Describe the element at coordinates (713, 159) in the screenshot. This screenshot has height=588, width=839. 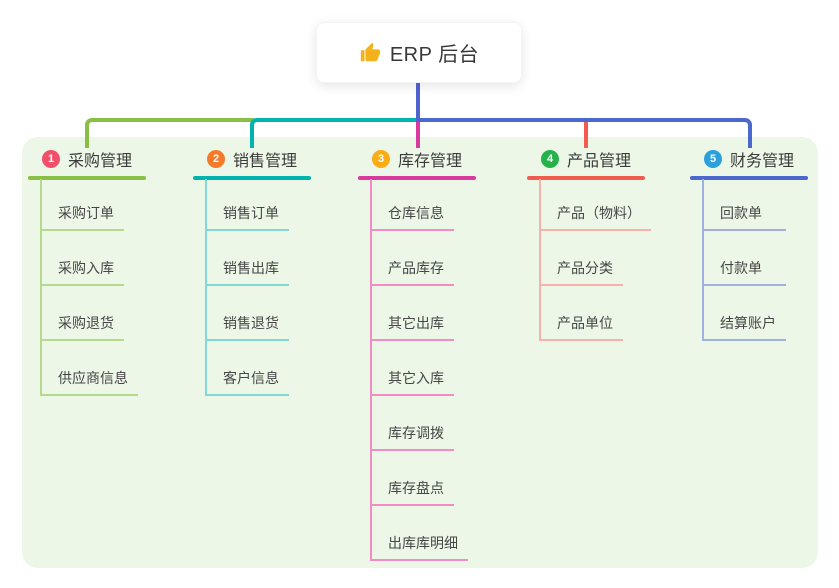
I see `branch-number-badge: 5` at that location.